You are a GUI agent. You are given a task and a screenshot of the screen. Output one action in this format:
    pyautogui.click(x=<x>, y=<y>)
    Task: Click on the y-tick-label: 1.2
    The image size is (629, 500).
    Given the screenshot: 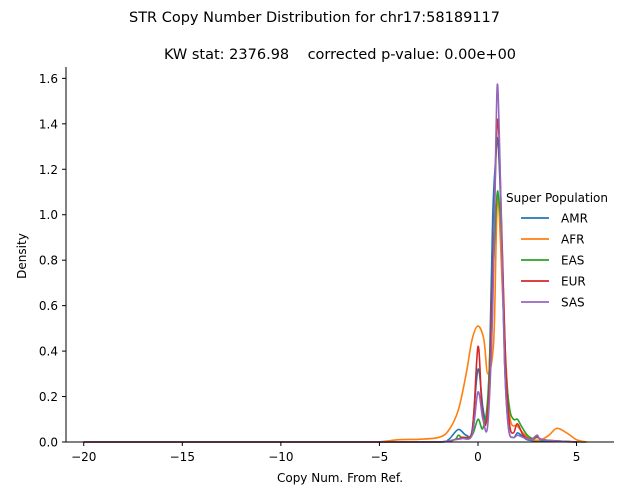 What is the action you would take?
    pyautogui.click(x=48, y=170)
    